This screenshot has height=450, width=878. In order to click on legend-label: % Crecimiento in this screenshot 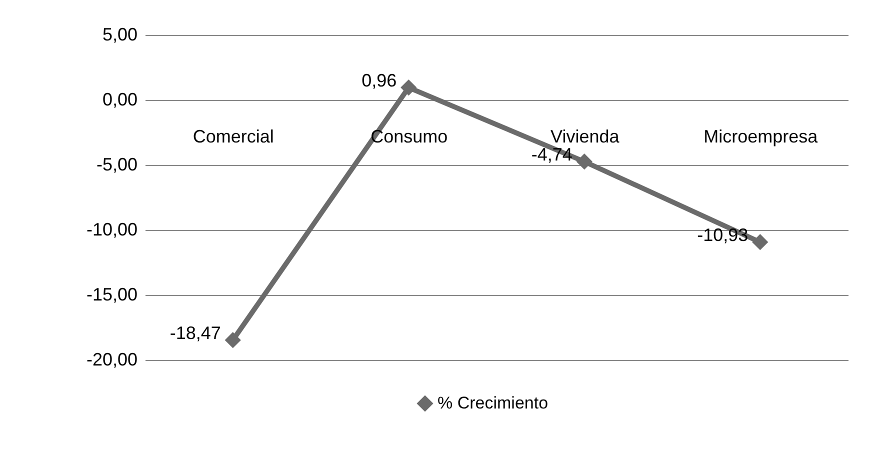, I will do `click(493, 403)`.